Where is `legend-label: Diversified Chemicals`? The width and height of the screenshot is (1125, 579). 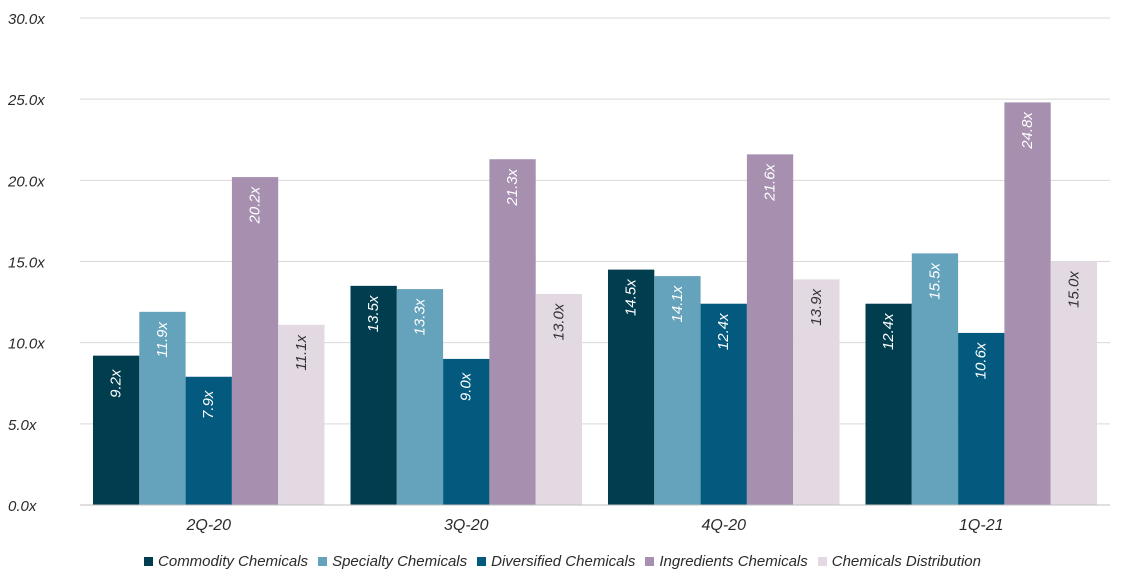
legend-label: Diversified Chemicals is located at coordinates (563, 561).